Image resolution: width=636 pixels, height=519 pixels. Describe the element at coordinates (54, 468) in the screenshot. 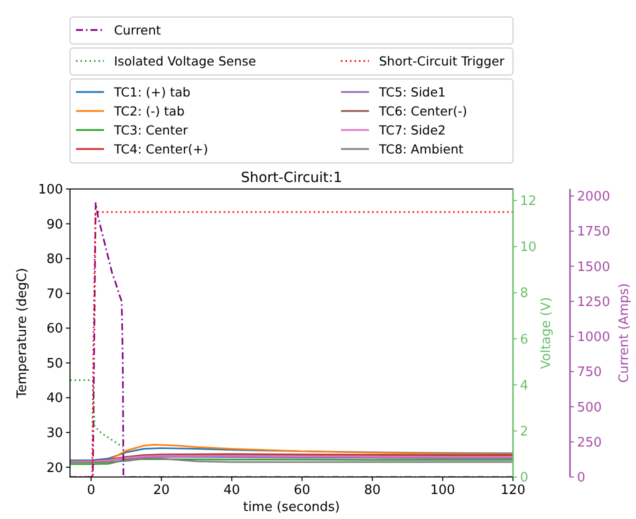

I see `y-tick-label: 20` at that location.